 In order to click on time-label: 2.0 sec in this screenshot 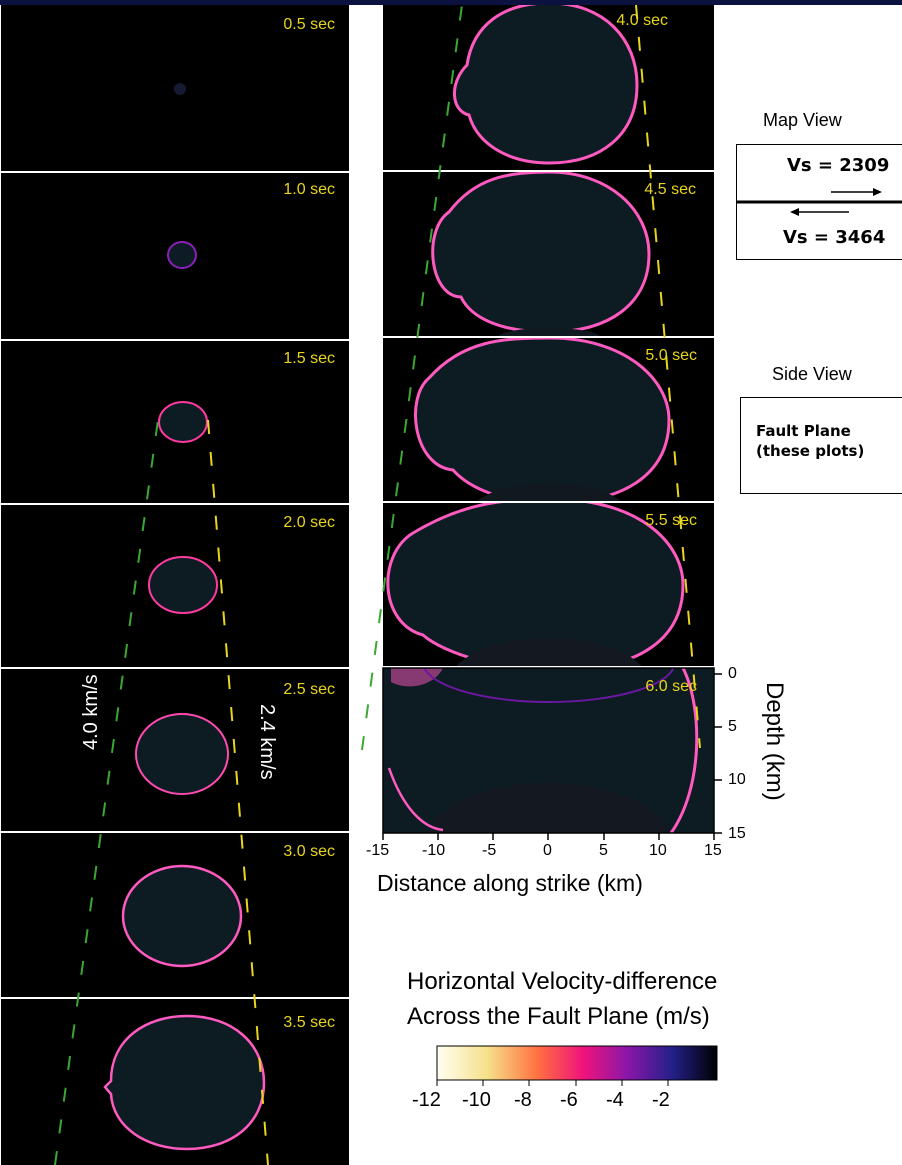, I will do `click(309, 522)`.